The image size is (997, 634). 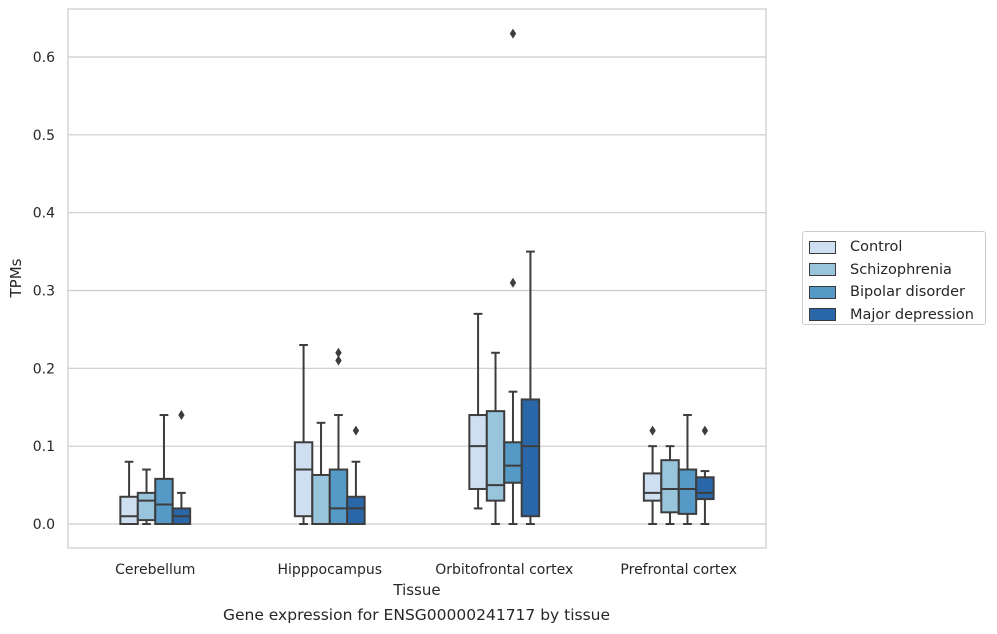 What do you see at coordinates (44, 369) in the screenshot?
I see `y-tick-label: 0.2` at bounding box center [44, 369].